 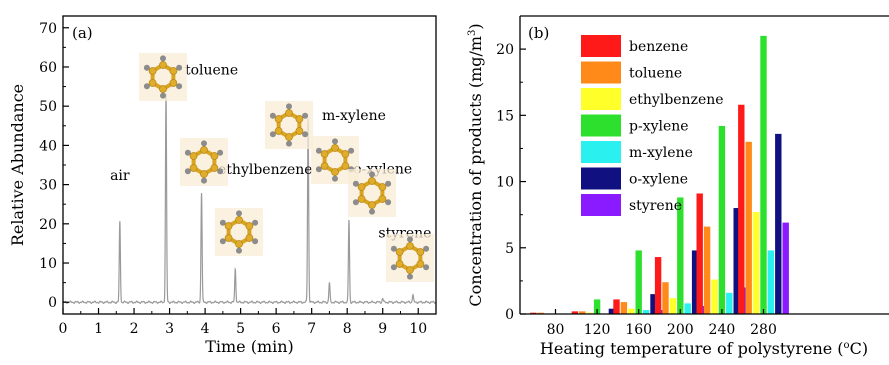 What do you see at coordinates (265, 170) in the screenshot?
I see `peak-label-ethylbenzene: ethylbenzene` at bounding box center [265, 170].